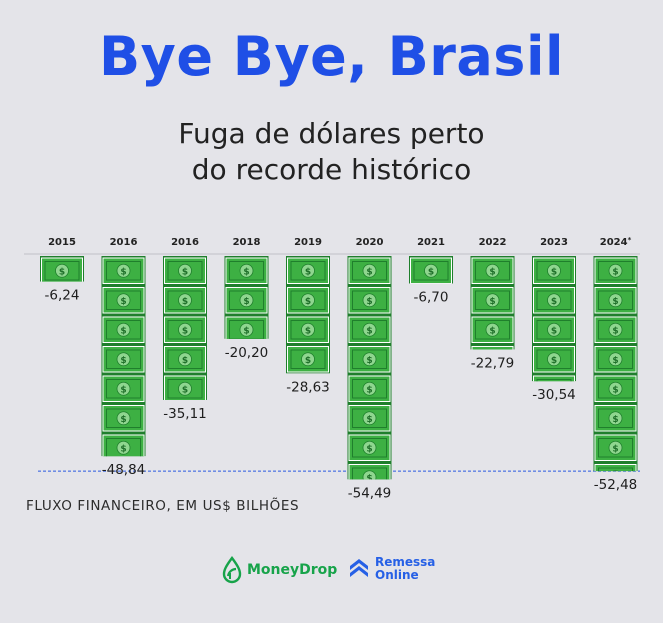  I want to click on x-tick-label: 2018, so click(247, 242).